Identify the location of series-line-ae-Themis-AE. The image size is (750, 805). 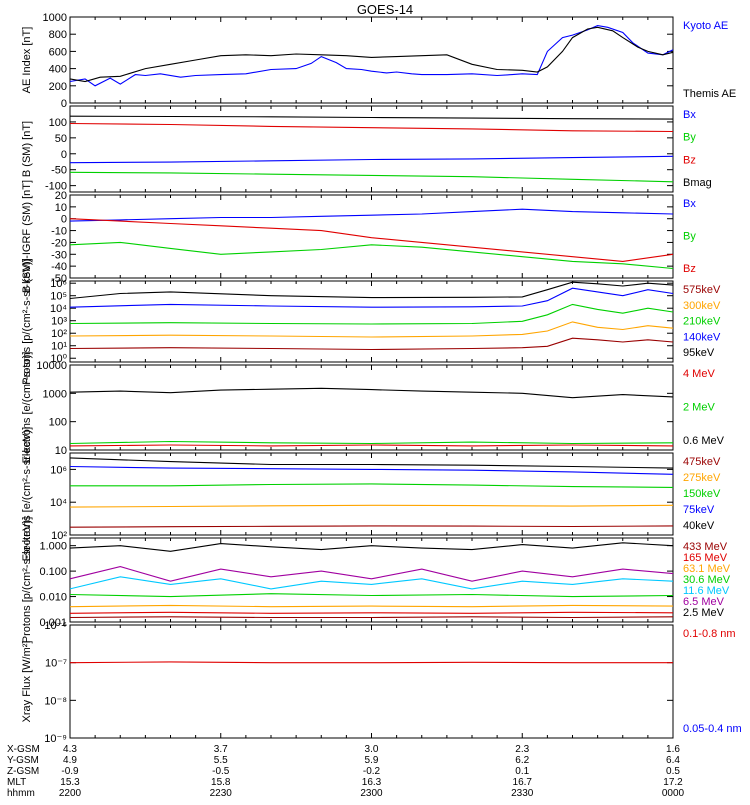
(371, 54).